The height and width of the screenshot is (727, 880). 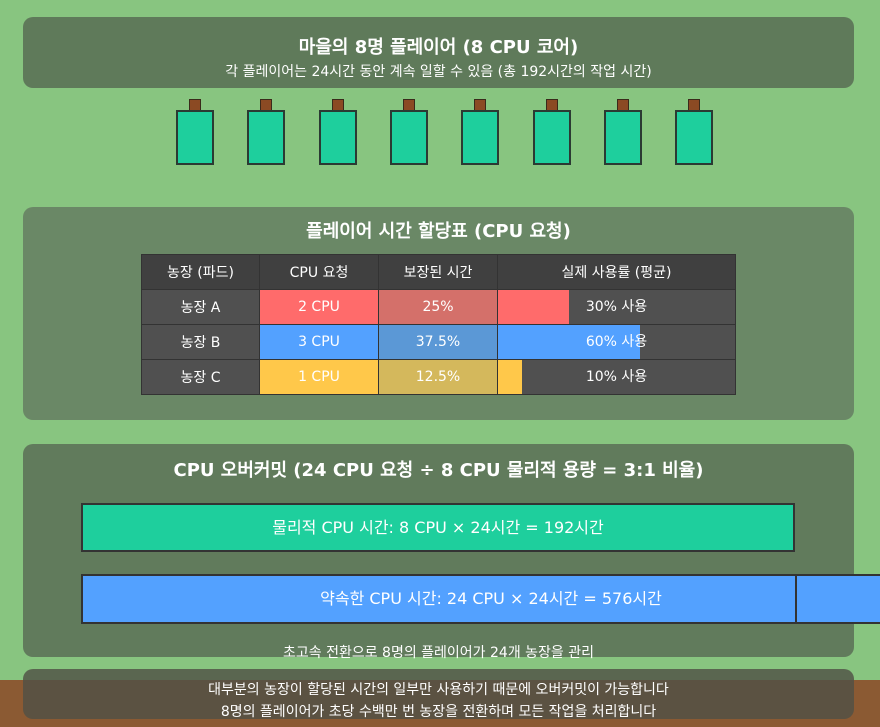 I want to click on farm-name: 농장 A, so click(x=200, y=307).